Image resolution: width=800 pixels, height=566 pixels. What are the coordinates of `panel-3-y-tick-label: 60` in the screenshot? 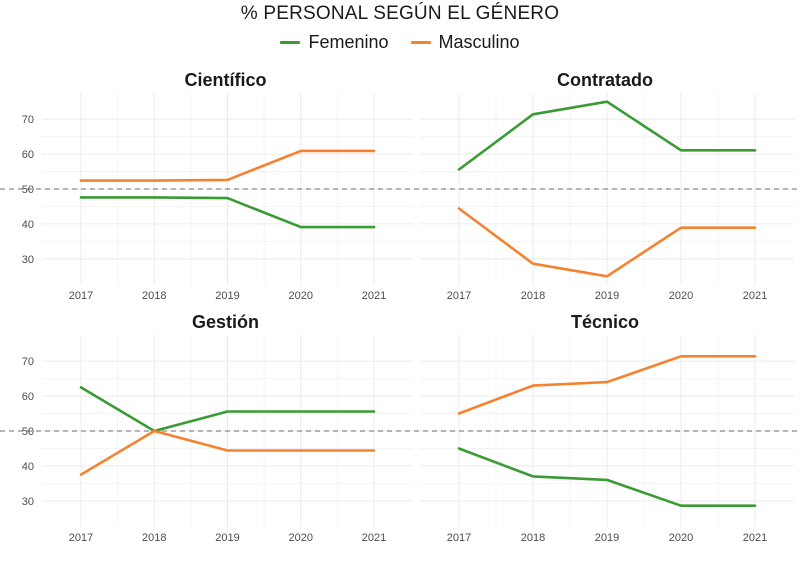 It's located at (28, 397).